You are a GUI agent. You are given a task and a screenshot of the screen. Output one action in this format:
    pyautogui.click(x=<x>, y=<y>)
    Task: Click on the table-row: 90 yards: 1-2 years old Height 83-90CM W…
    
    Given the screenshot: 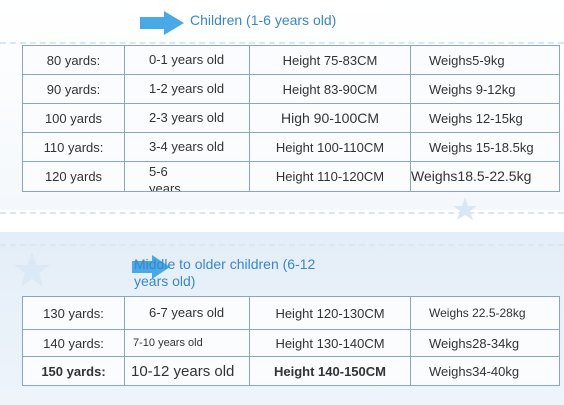 What is the action you would take?
    pyautogui.click(x=291, y=89)
    